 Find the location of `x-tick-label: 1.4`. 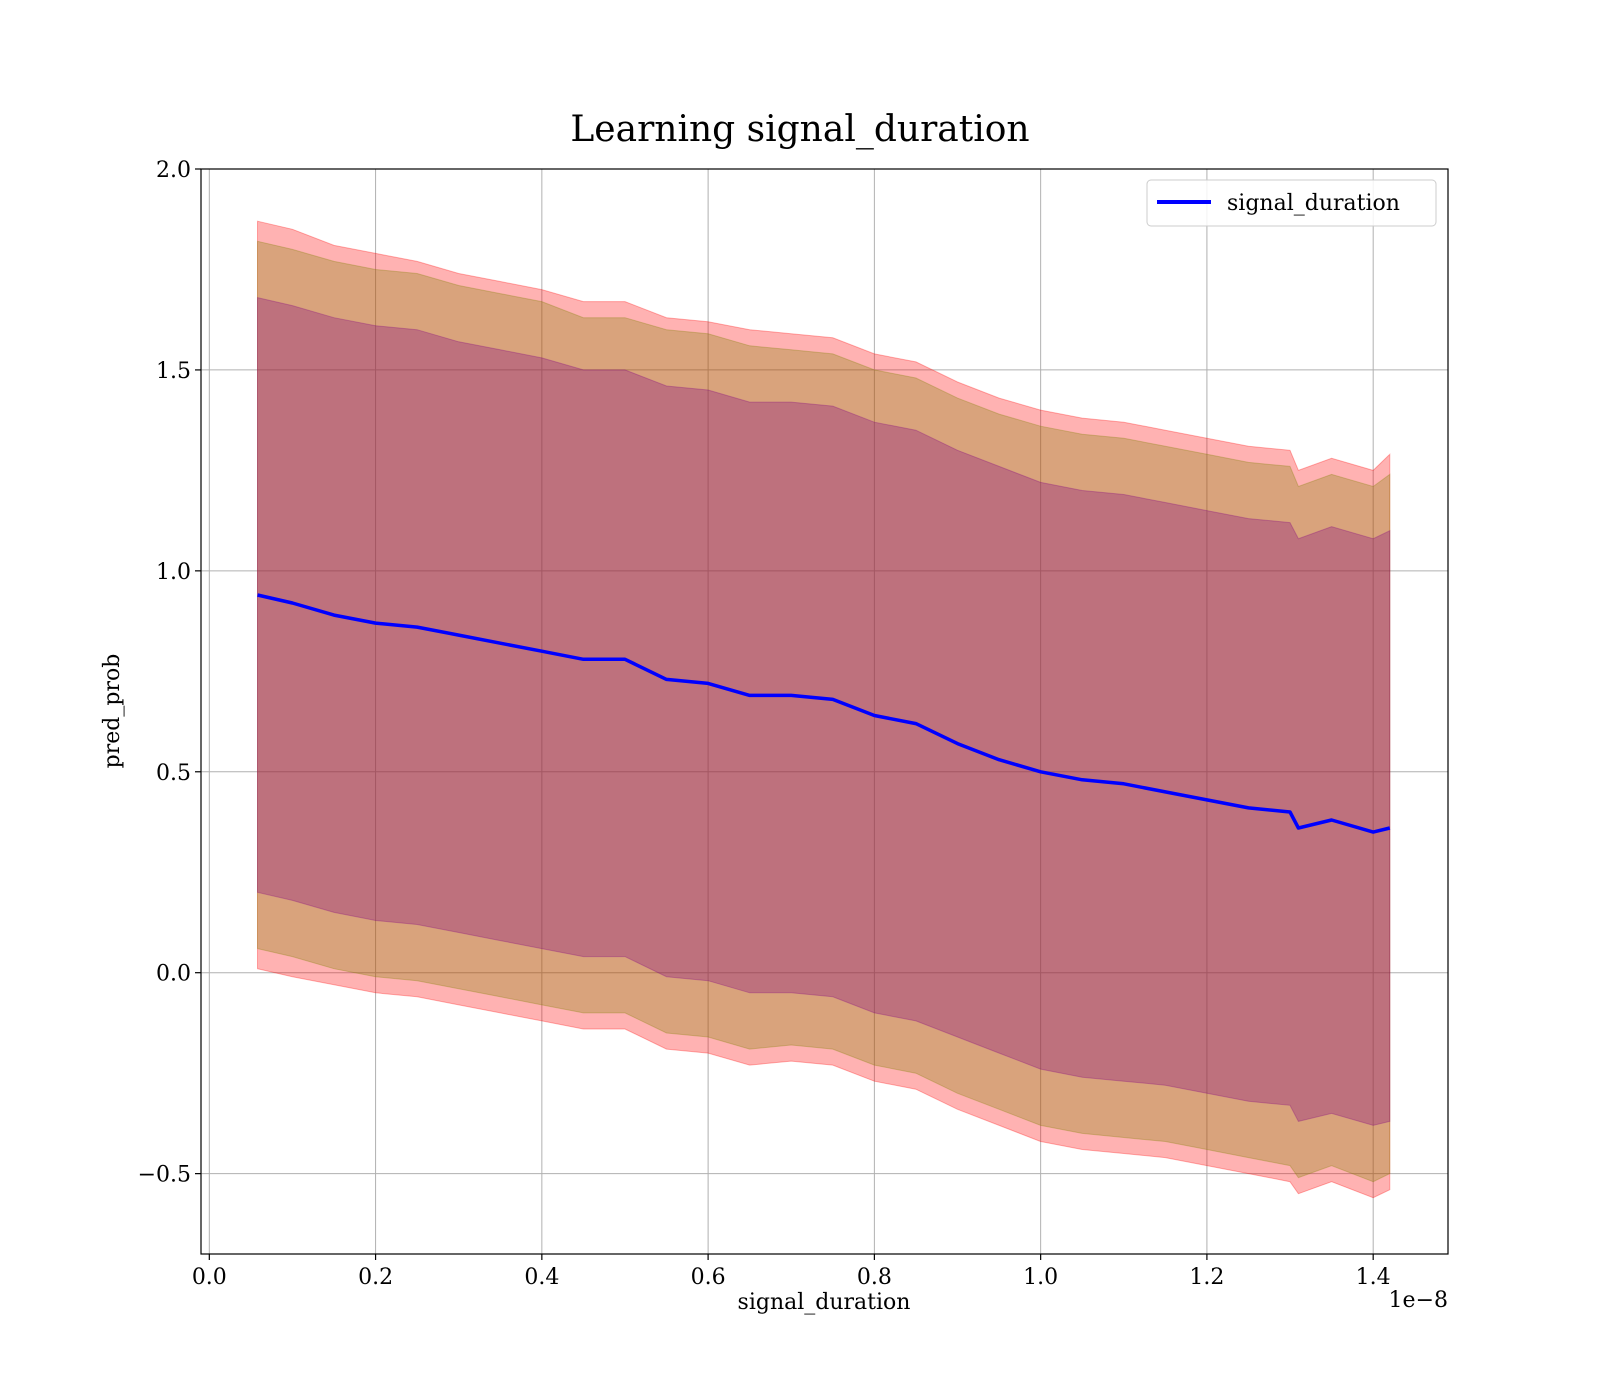

x-tick-label: 1.4 is located at coordinates (1373, 1277).